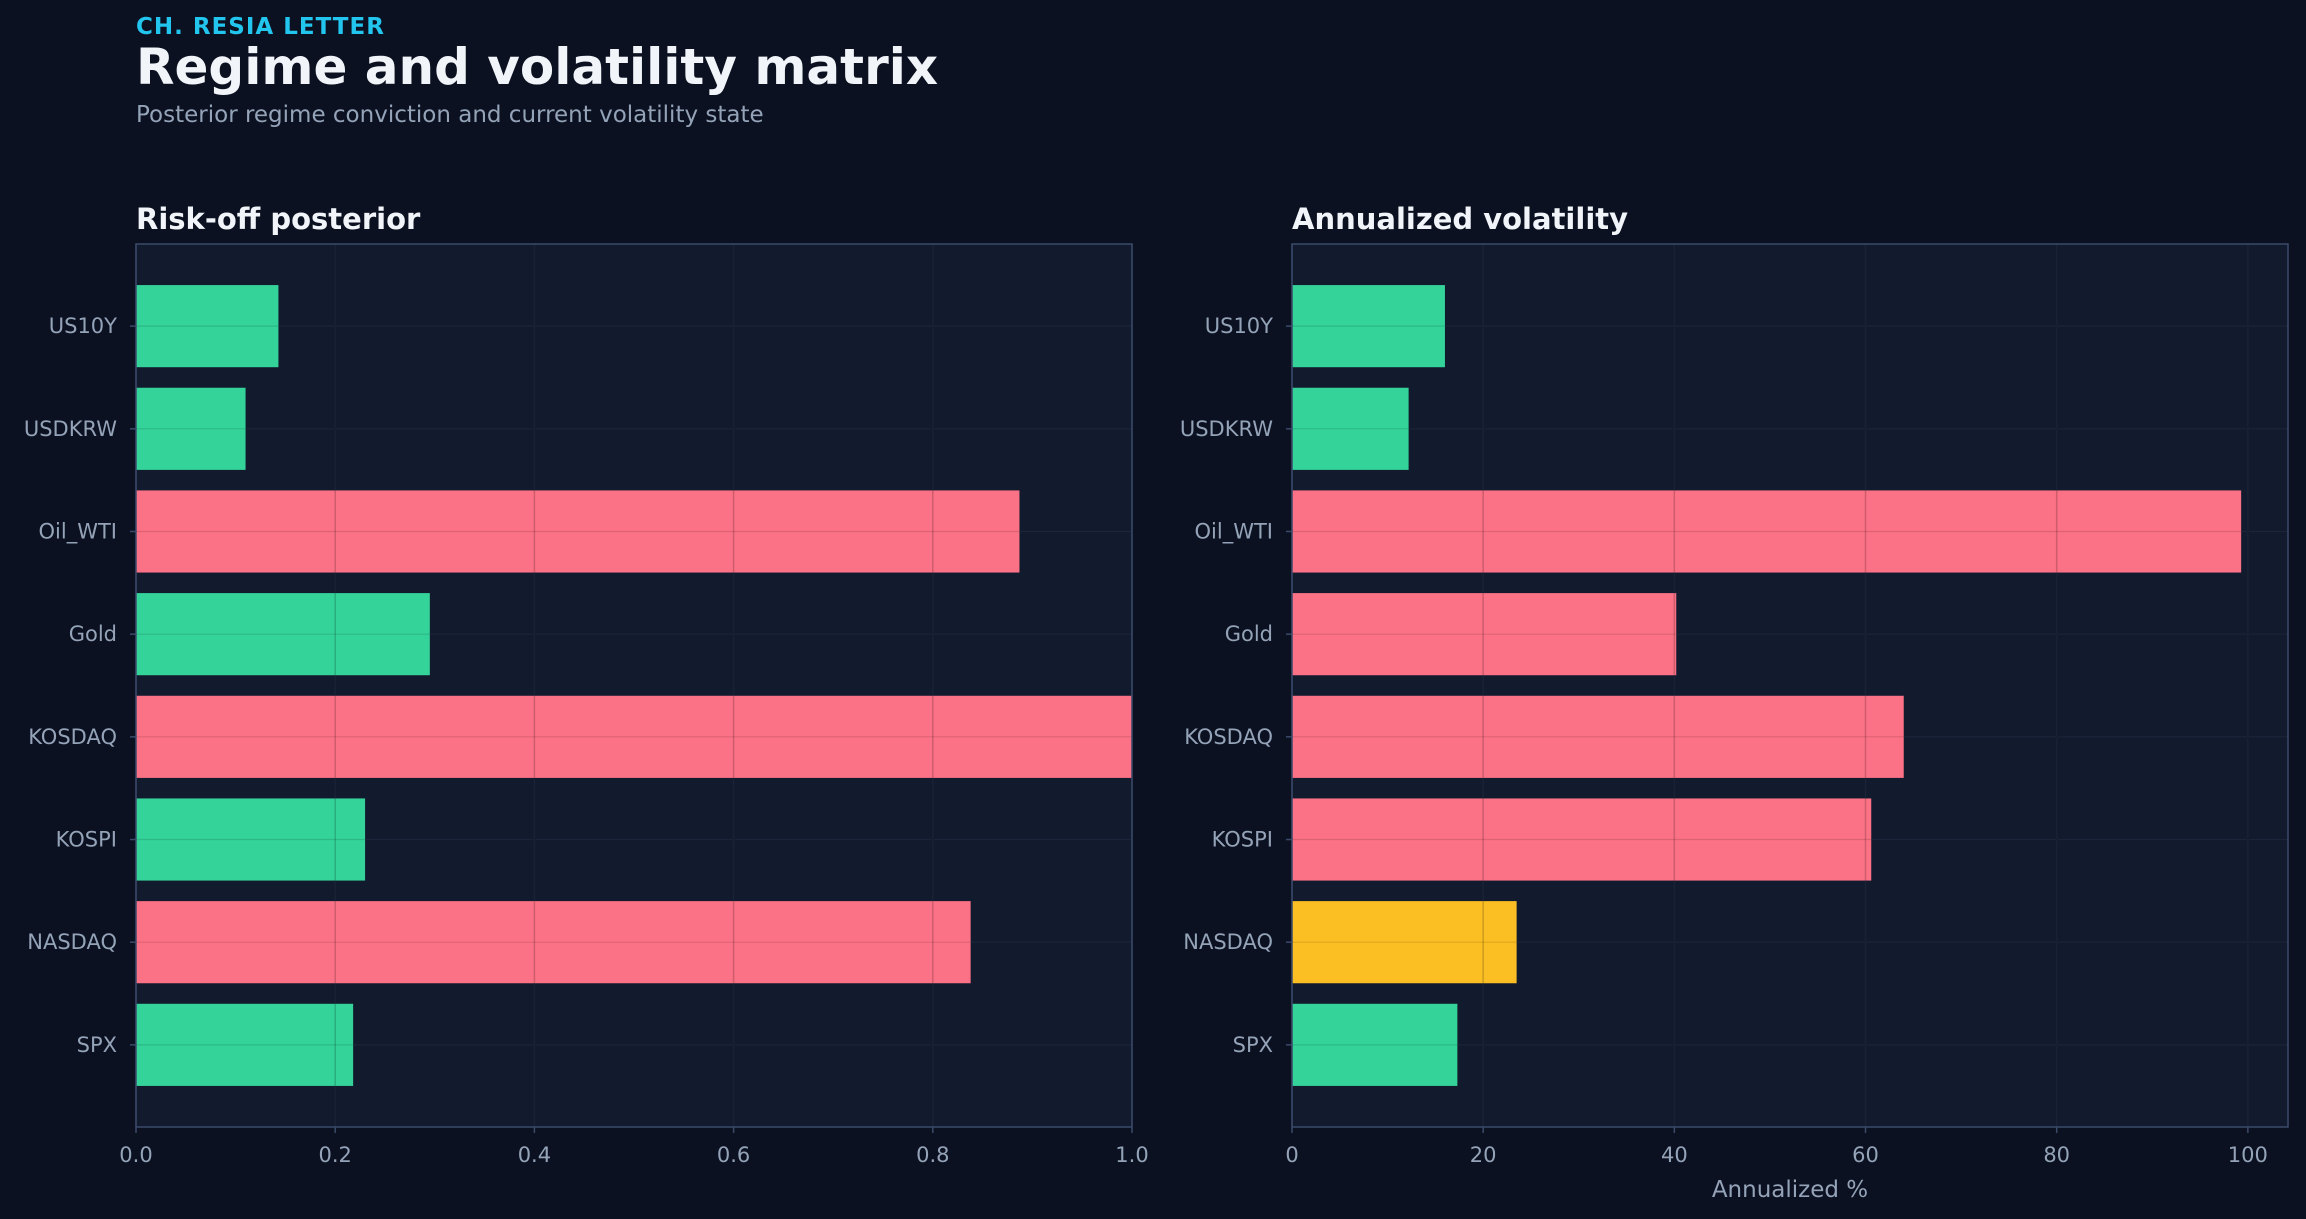 This screenshot has height=1219, width=2306. I want to click on chart-2-category-label: US10Y, so click(1239, 326).